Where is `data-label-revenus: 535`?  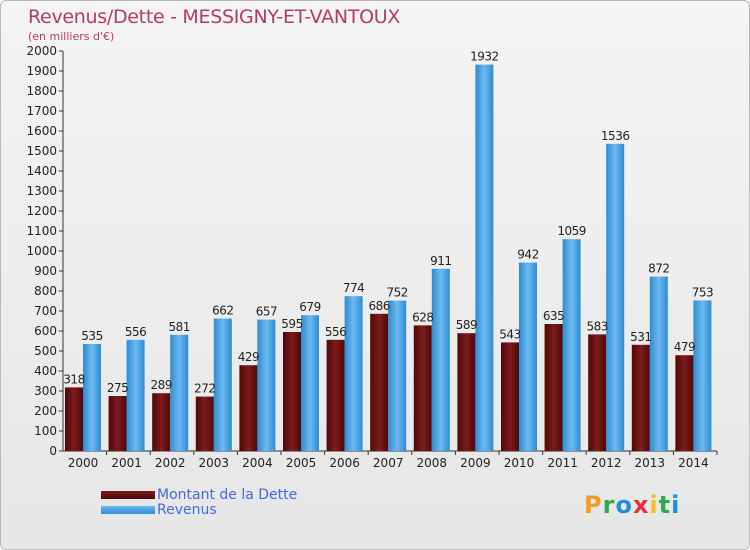
data-label-revenus: 535 is located at coordinates (91, 336).